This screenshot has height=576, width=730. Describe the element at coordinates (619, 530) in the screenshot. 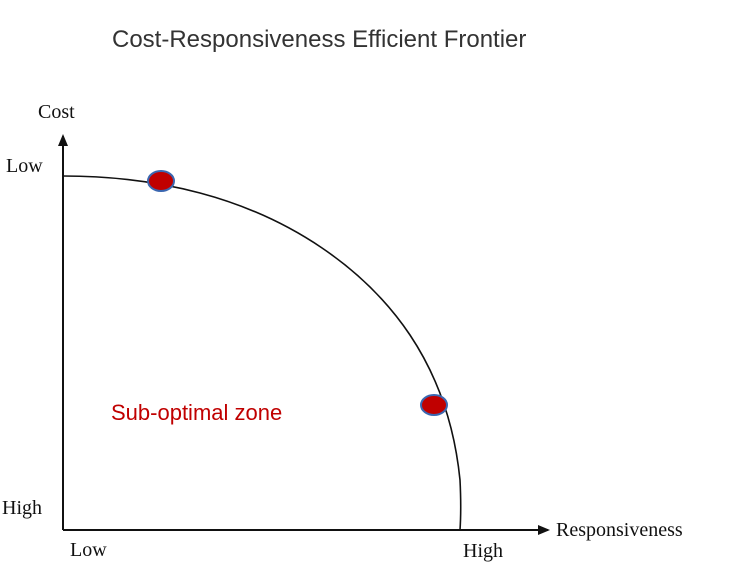

I see `x-axis-label: Responsiveness` at that location.